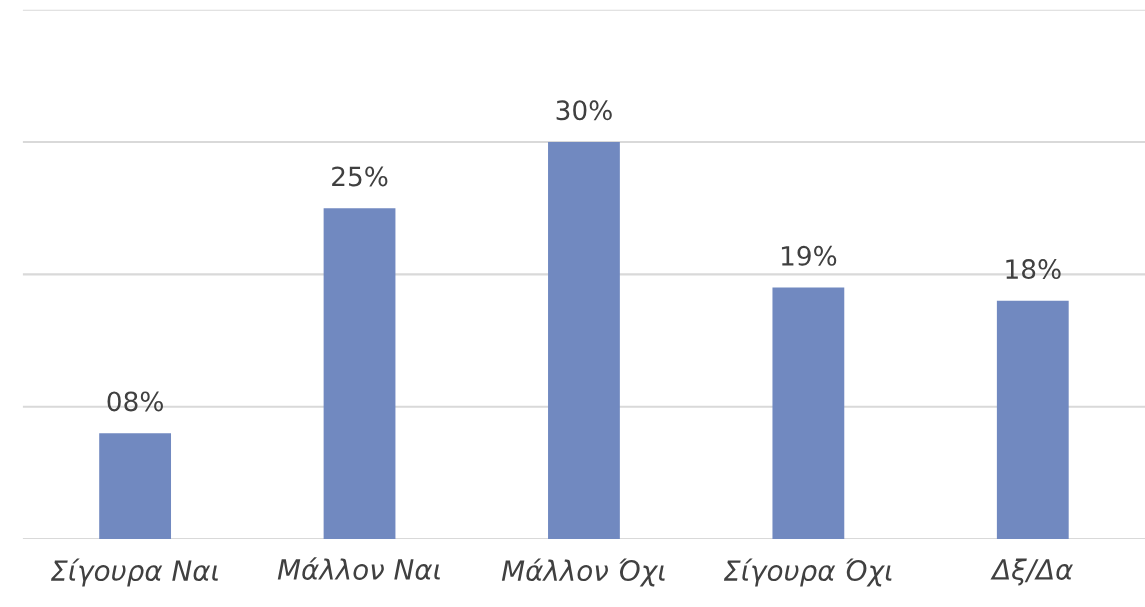  Describe the element at coordinates (134, 572) in the screenshot. I see `x-tick-label: Σίγουρα Ναι` at that location.